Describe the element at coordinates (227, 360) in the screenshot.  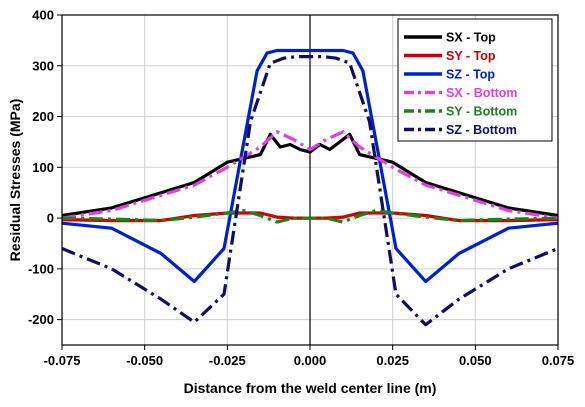
I see `x-tick-label: -0.025` at that location.